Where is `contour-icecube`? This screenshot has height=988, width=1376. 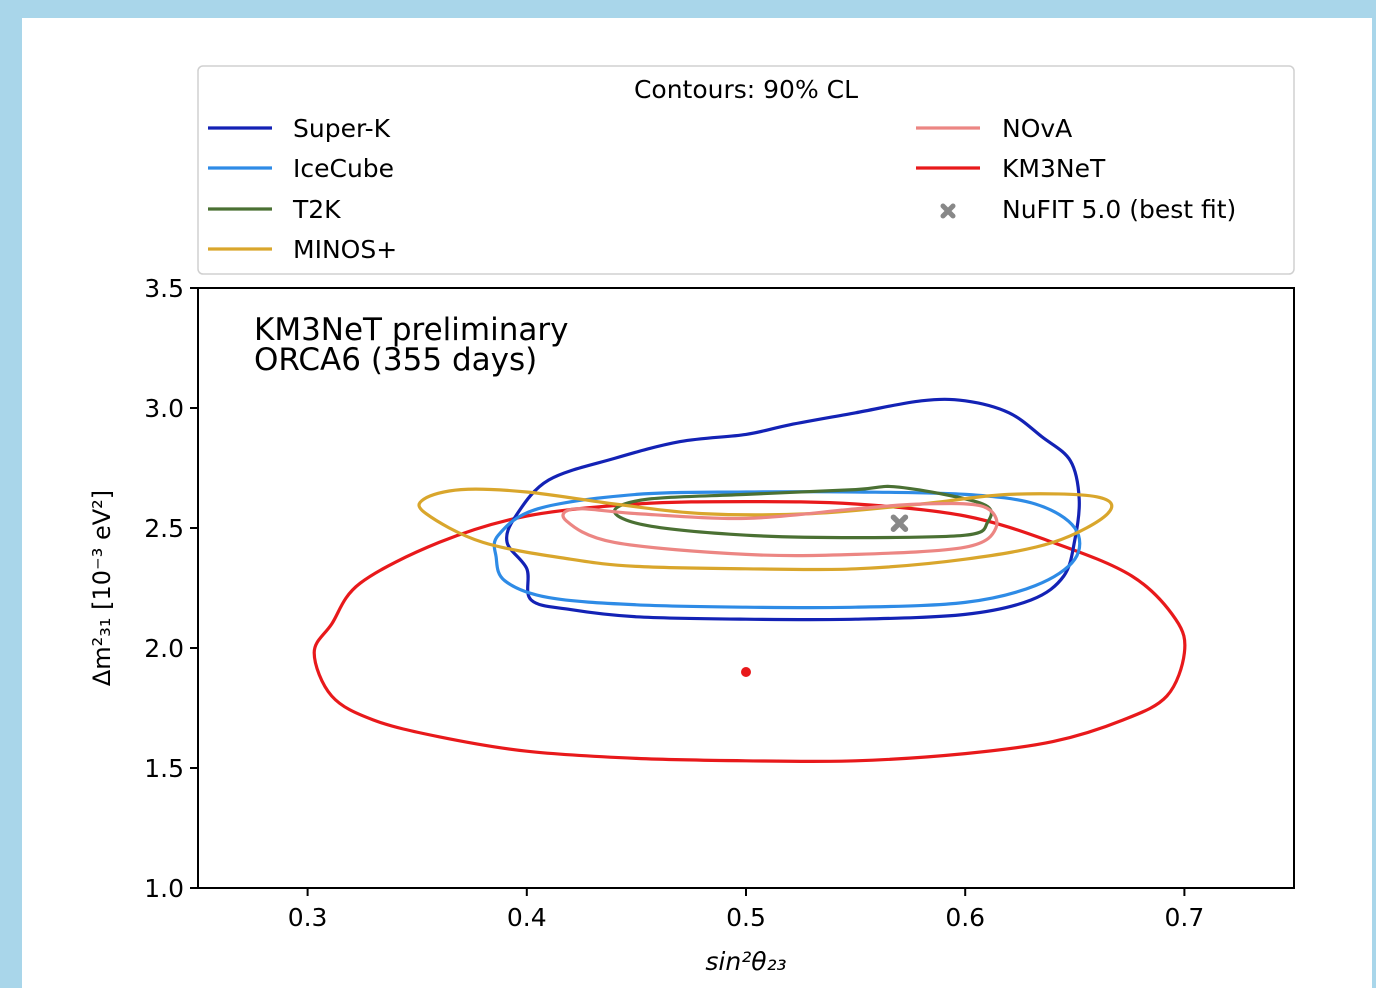
contour-icecube is located at coordinates (787, 550).